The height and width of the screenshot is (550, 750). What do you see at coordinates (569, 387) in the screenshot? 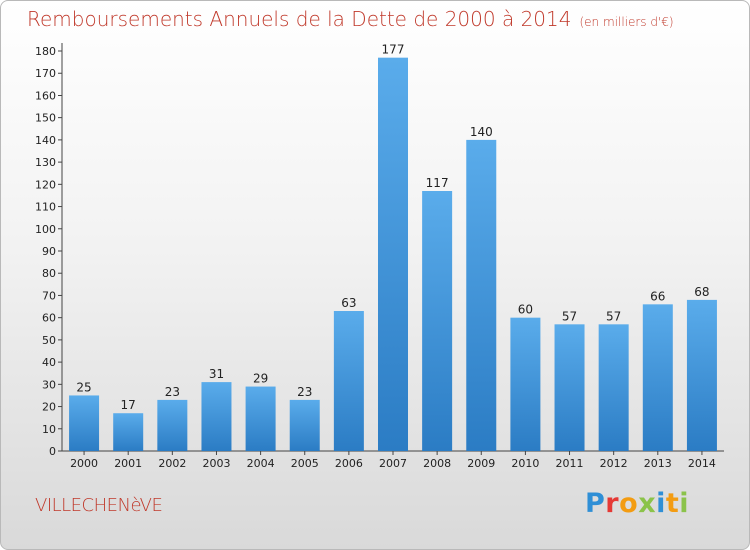
I see `bar-2011` at bounding box center [569, 387].